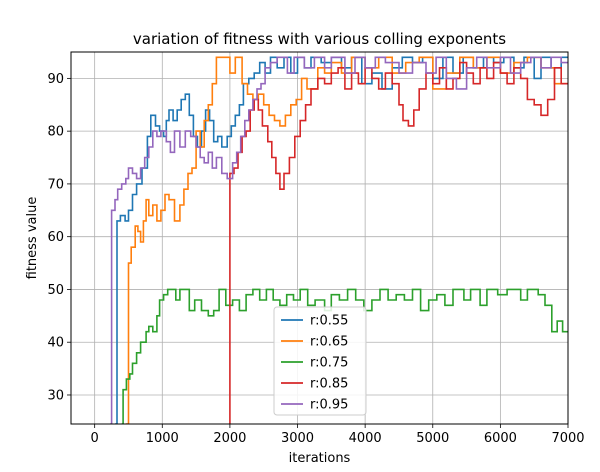 This screenshot has height=472, width=600. I want to click on legend-label-2: r:0.65, so click(329, 342).